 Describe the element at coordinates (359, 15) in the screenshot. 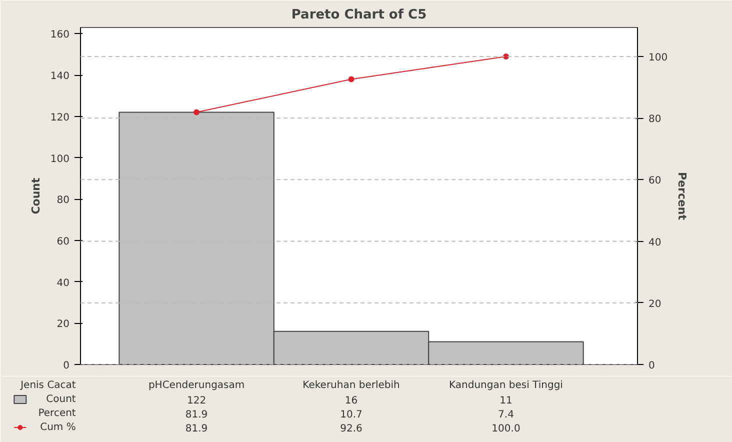

I see `chart-title: Pareto Chart of C5` at that location.